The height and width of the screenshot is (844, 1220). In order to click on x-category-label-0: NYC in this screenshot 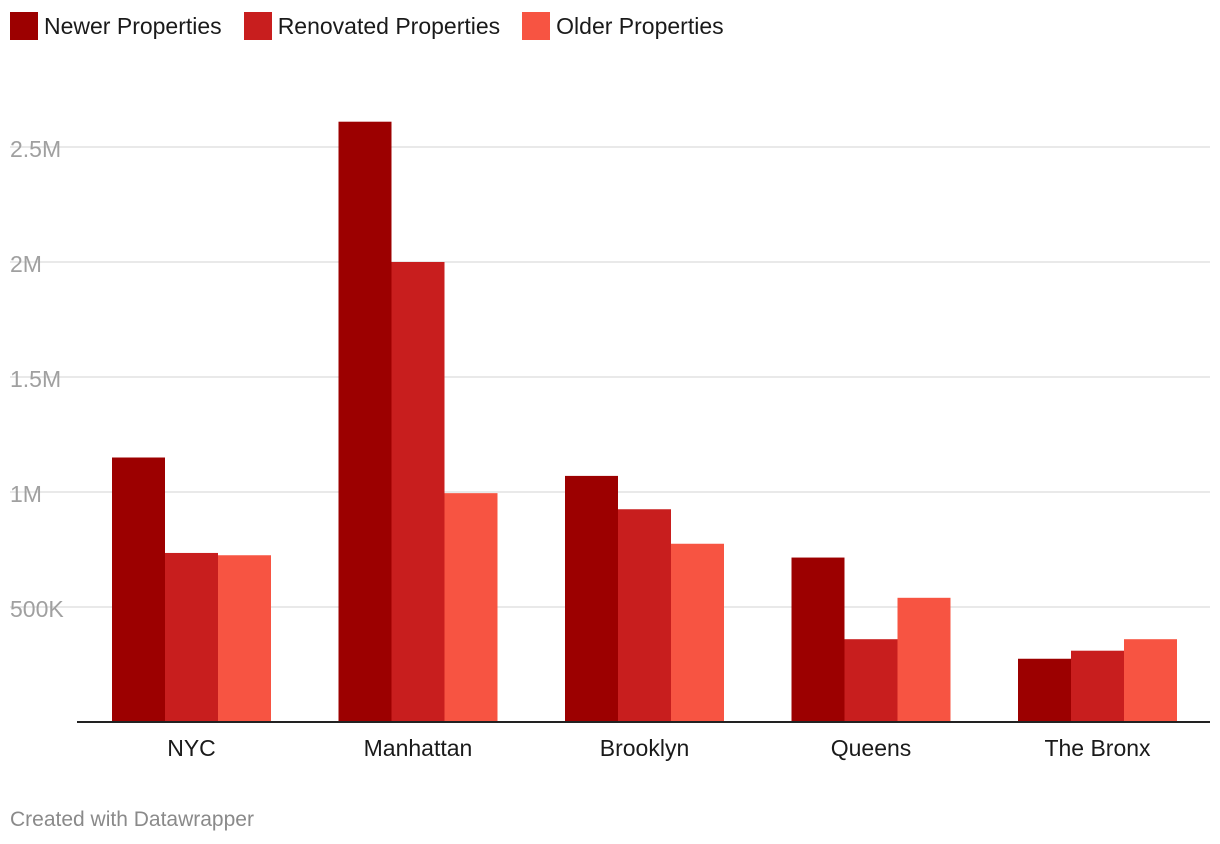, I will do `click(191, 748)`.